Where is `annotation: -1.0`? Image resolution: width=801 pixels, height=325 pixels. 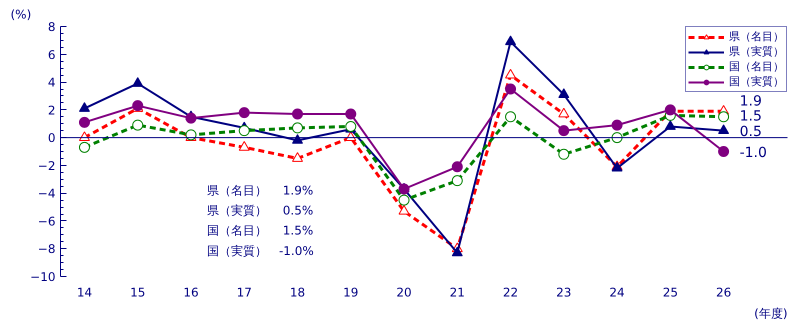
annotation: -1.0 is located at coordinates (753, 153).